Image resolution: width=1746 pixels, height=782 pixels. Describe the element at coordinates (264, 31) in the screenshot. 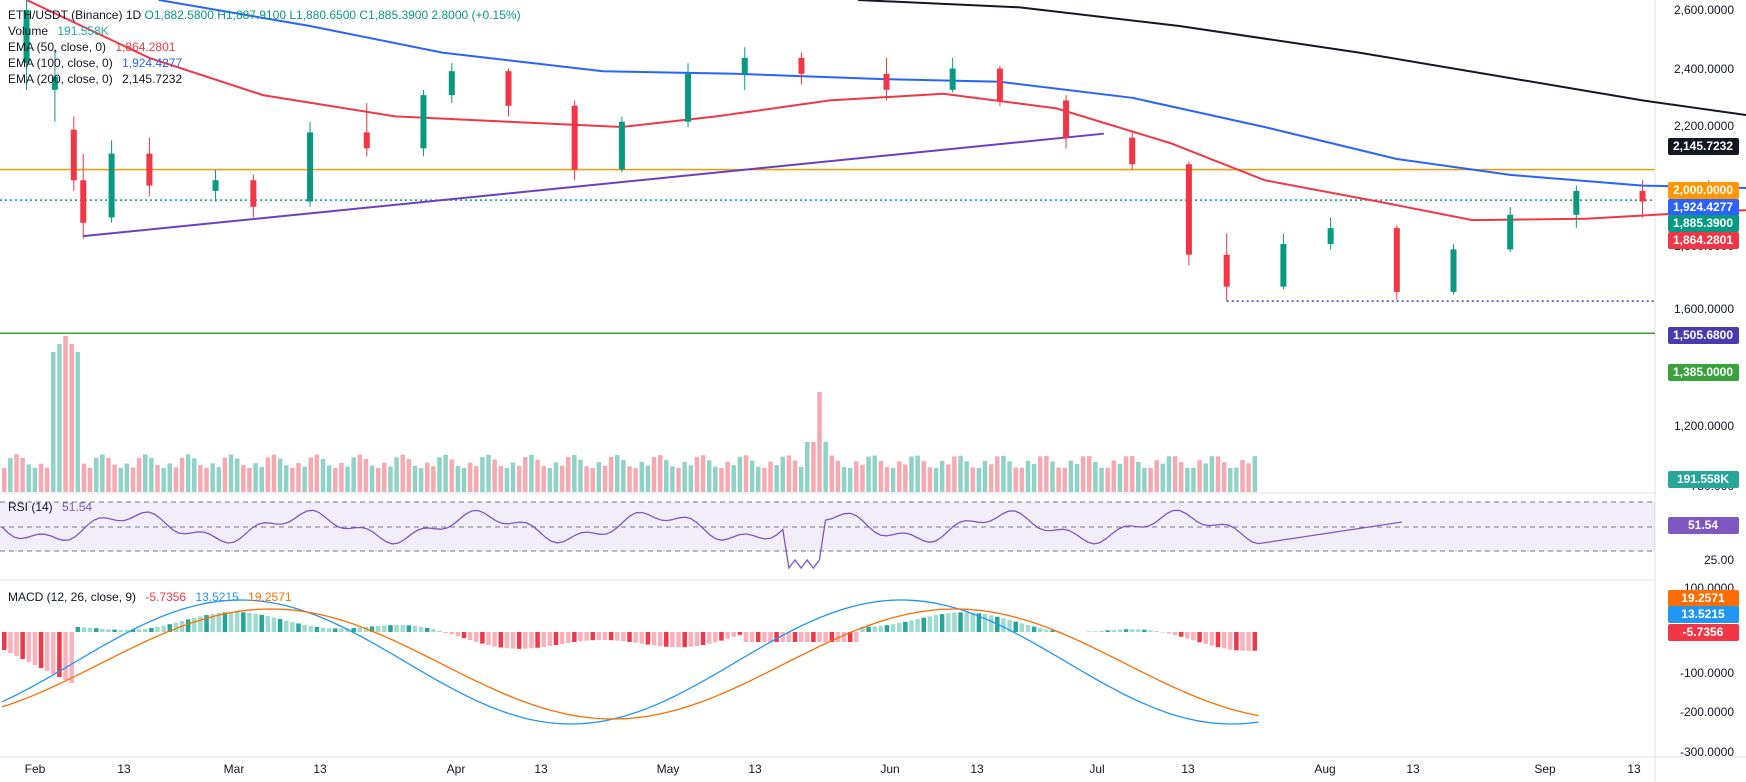

I see `volume-legend: Volume 191.558K` at that location.